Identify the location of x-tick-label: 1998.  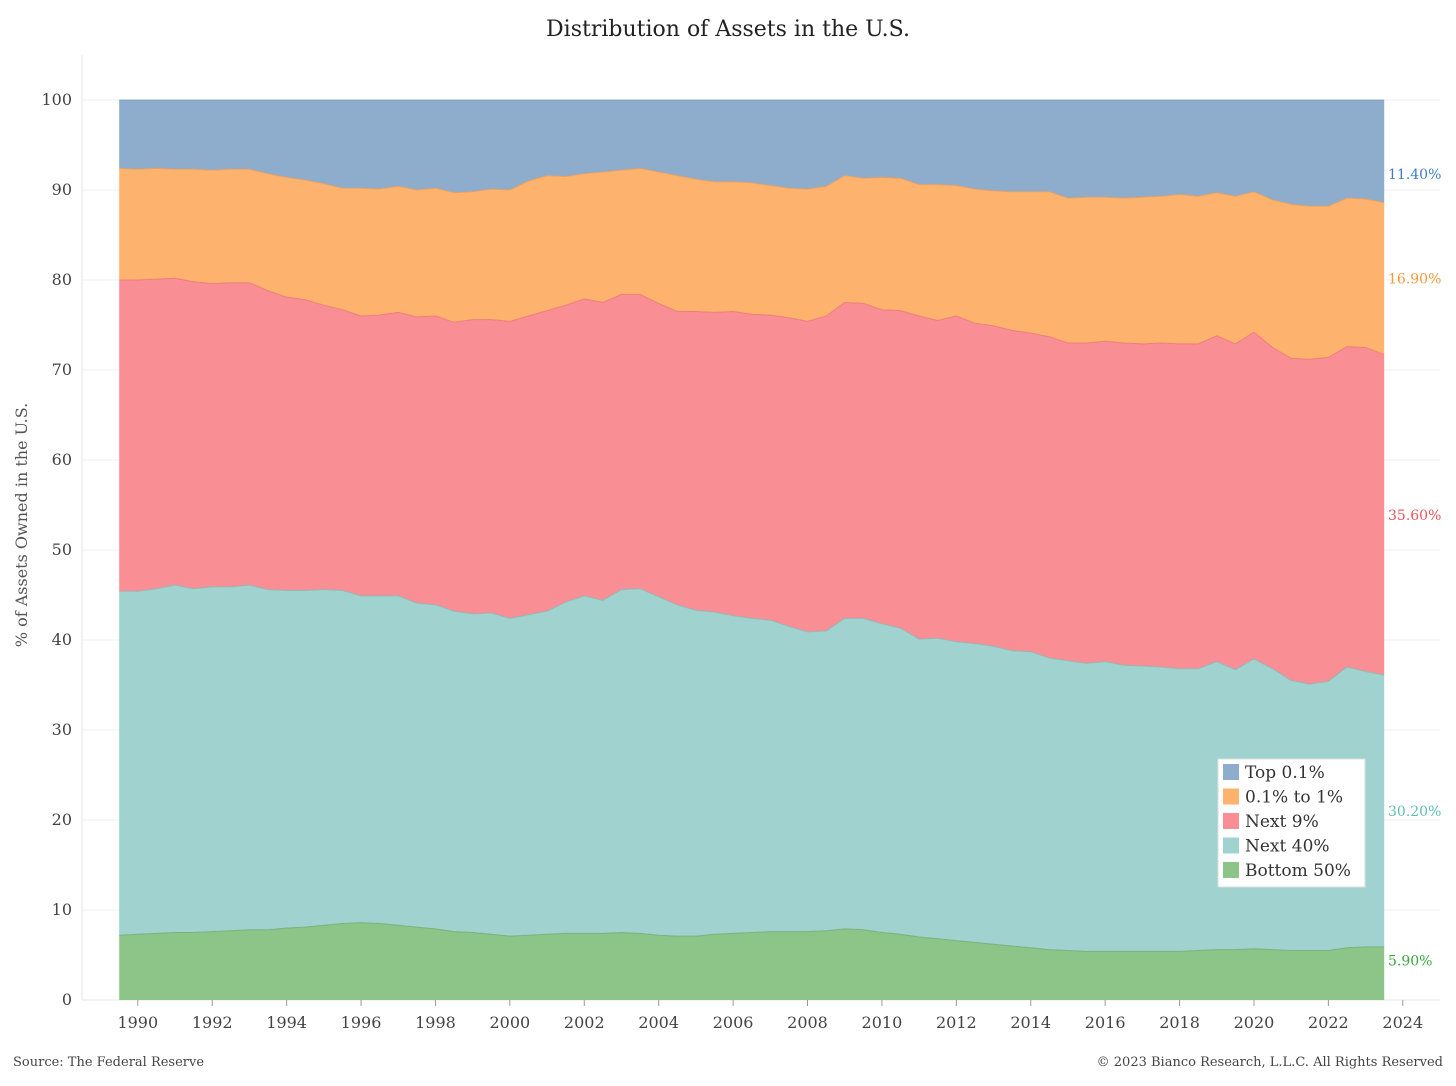
(435, 1022).